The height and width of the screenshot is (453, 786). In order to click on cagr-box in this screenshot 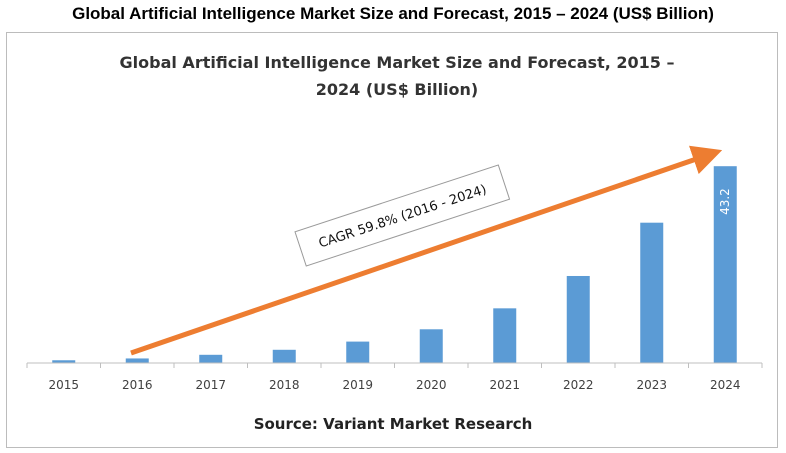, I will do `click(402, 215)`.